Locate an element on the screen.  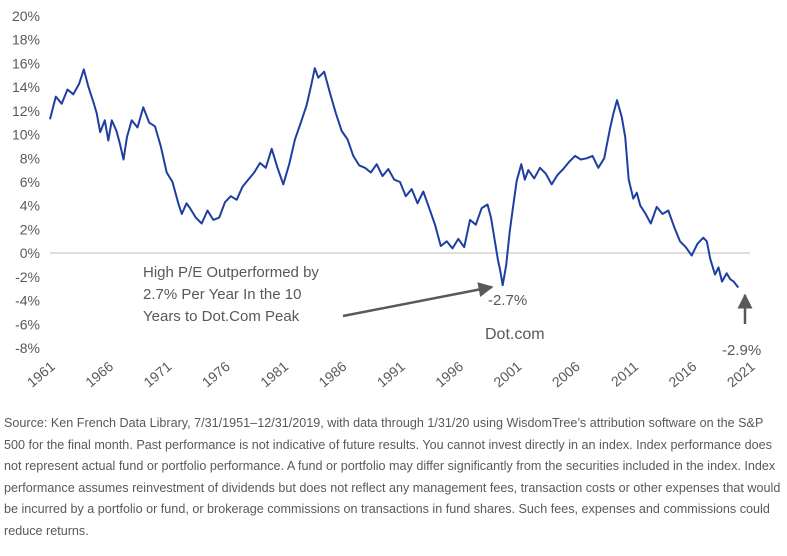
x-tick-label: 2001 is located at coordinates (507, 374).